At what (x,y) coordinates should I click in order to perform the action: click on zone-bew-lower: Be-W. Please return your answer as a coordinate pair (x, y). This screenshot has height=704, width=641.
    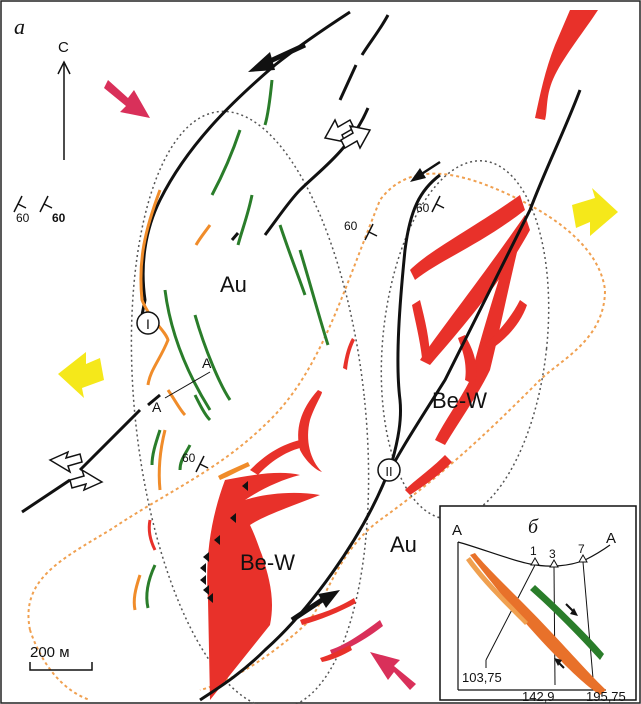
    Looking at the image, I should click on (267, 562).